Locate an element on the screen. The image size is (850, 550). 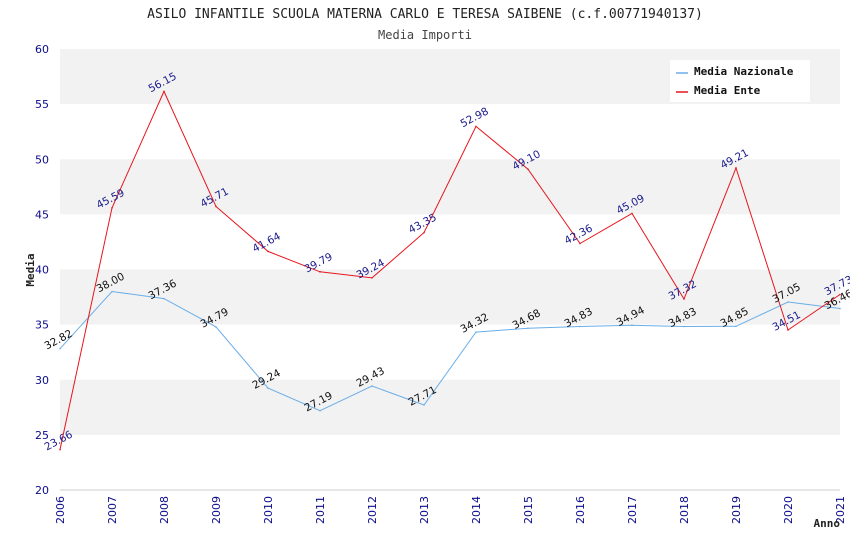
x-tick-label: 2006 is located at coordinates (60, 510).